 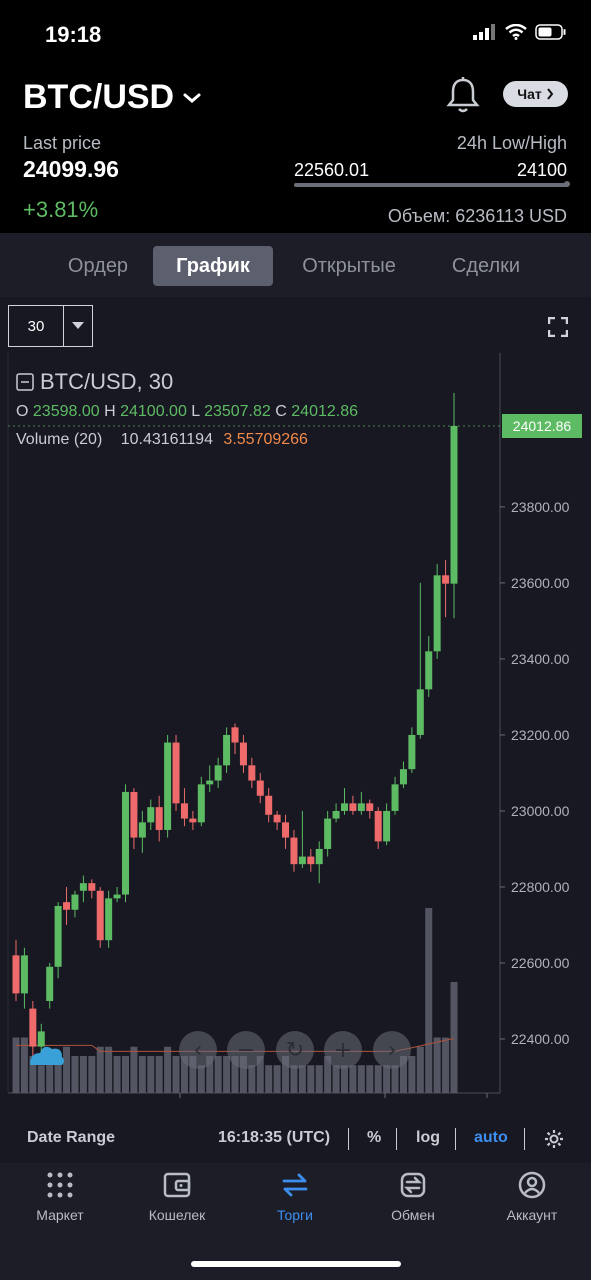 What do you see at coordinates (392, 1050) in the screenshot?
I see `scroll-right-icon: ›` at bounding box center [392, 1050].